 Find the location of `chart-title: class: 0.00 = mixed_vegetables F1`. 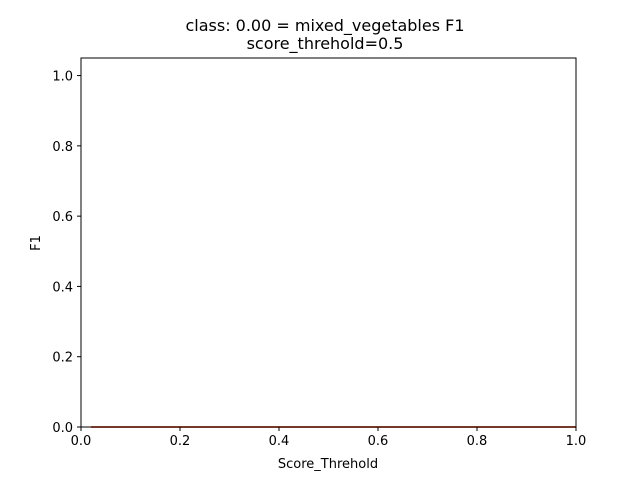

chart-title: class: 0.00 = mixed_vegetables F1 is located at coordinates (324, 26).